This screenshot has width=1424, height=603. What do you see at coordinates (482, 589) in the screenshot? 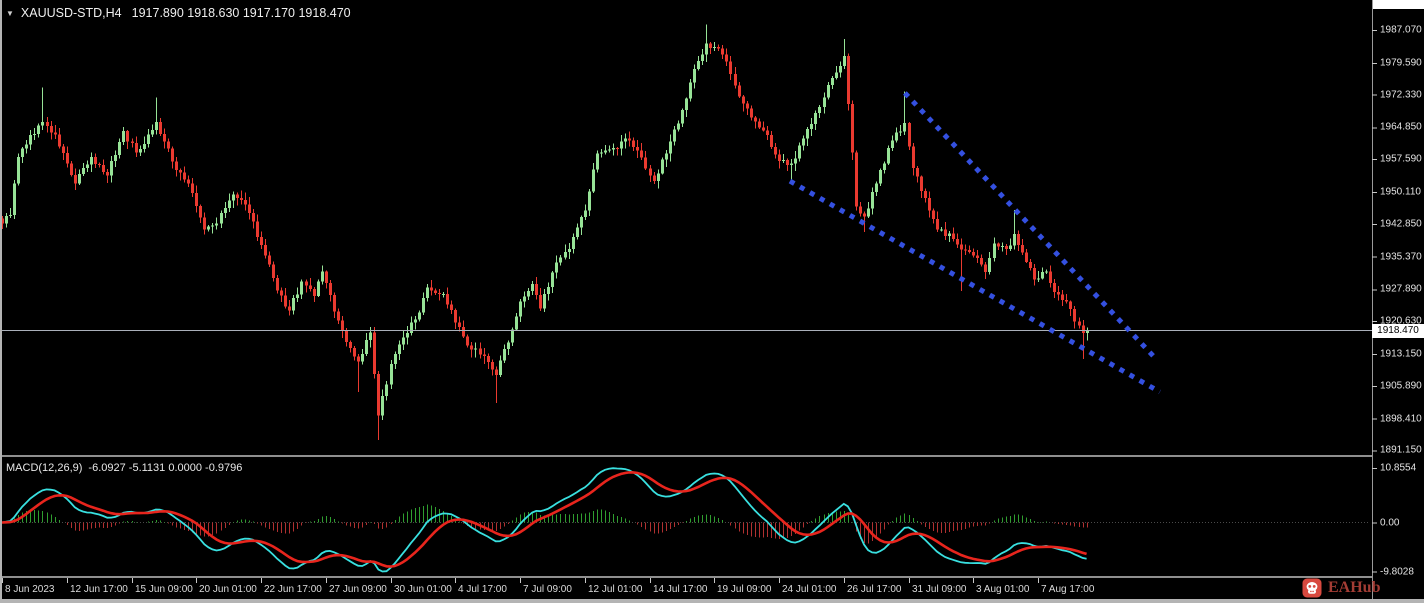
I see `time-tick-label: 4 Jul 17:00` at bounding box center [482, 589].